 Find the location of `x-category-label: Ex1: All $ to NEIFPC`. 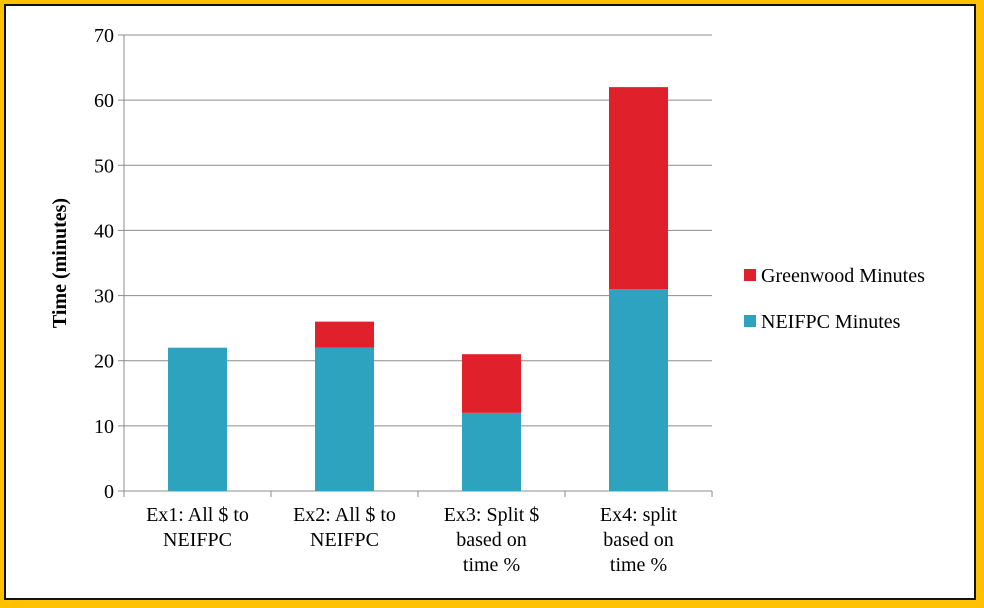

x-category-label: Ex1: All $ to NEIFPC is located at coordinates (197, 527).